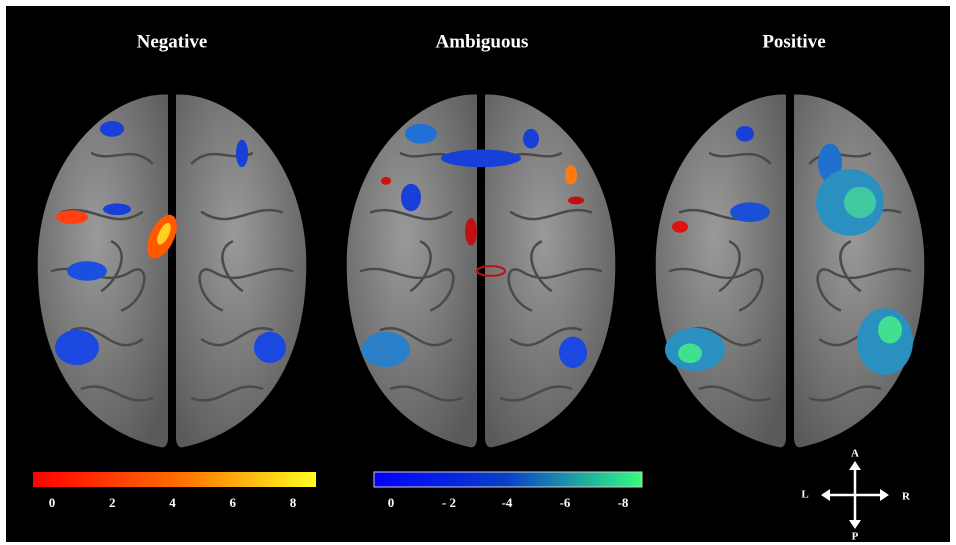 This screenshot has width=956, height=545. What do you see at coordinates (172, 502) in the screenshot?
I see `colorbar-tick-label: 4` at bounding box center [172, 502].